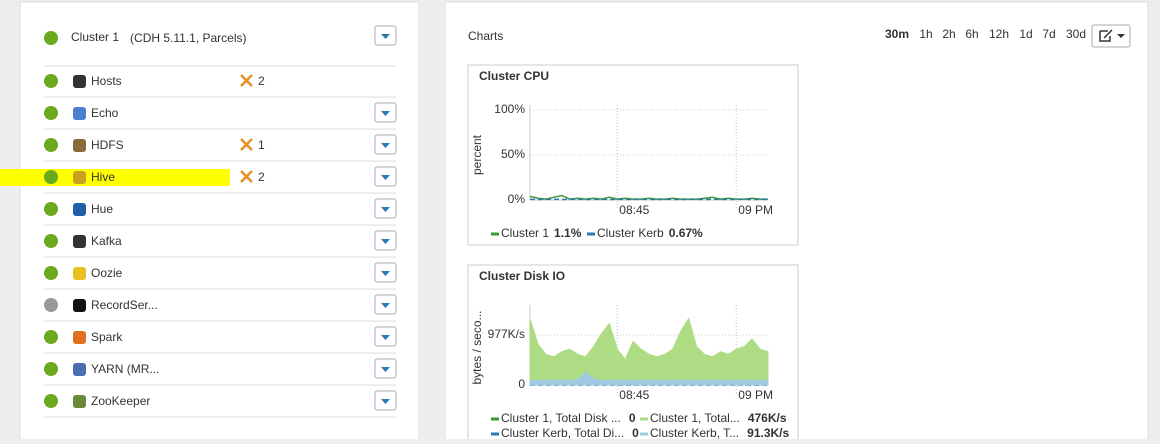 This screenshot has width=1160, height=444. I want to click on y-axis-label: percent, so click(477, 154).